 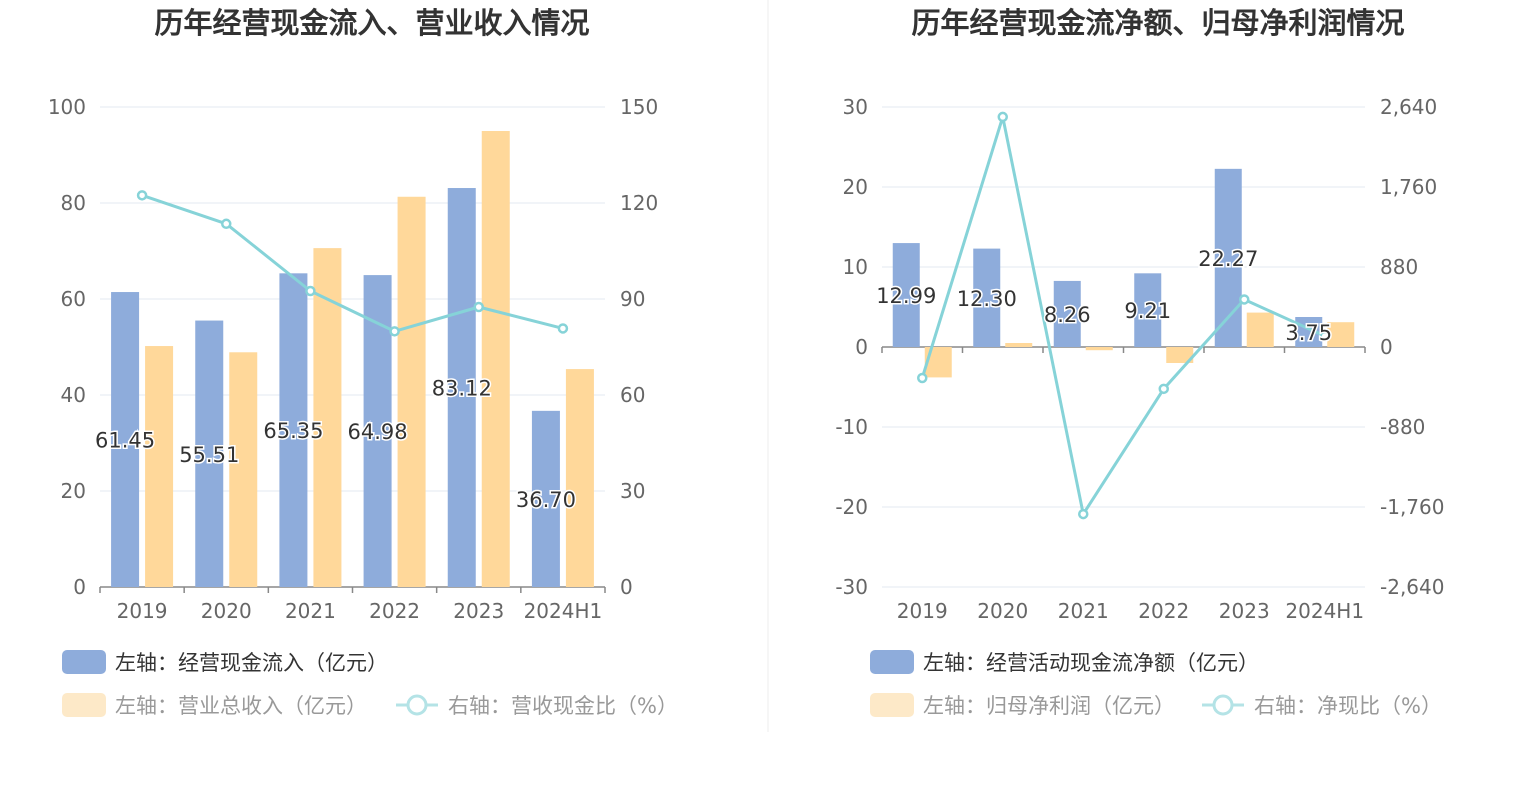 I want to click on data-label: 55.51, so click(x=209, y=455).